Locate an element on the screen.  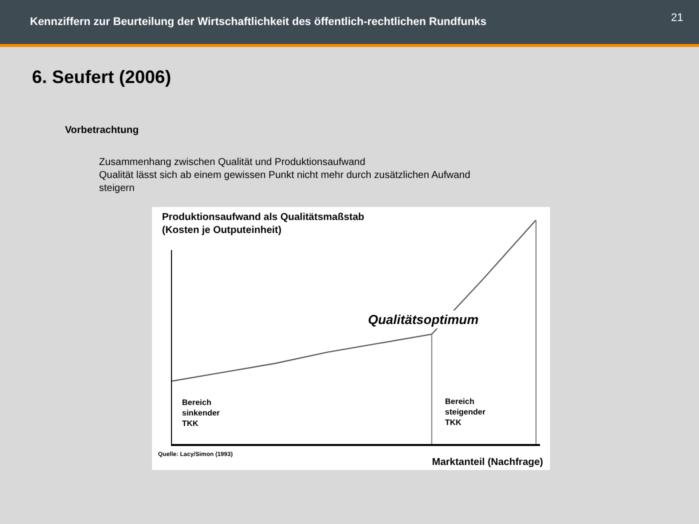
annotation: Qualitätsoptimum is located at coordinates (423, 319).